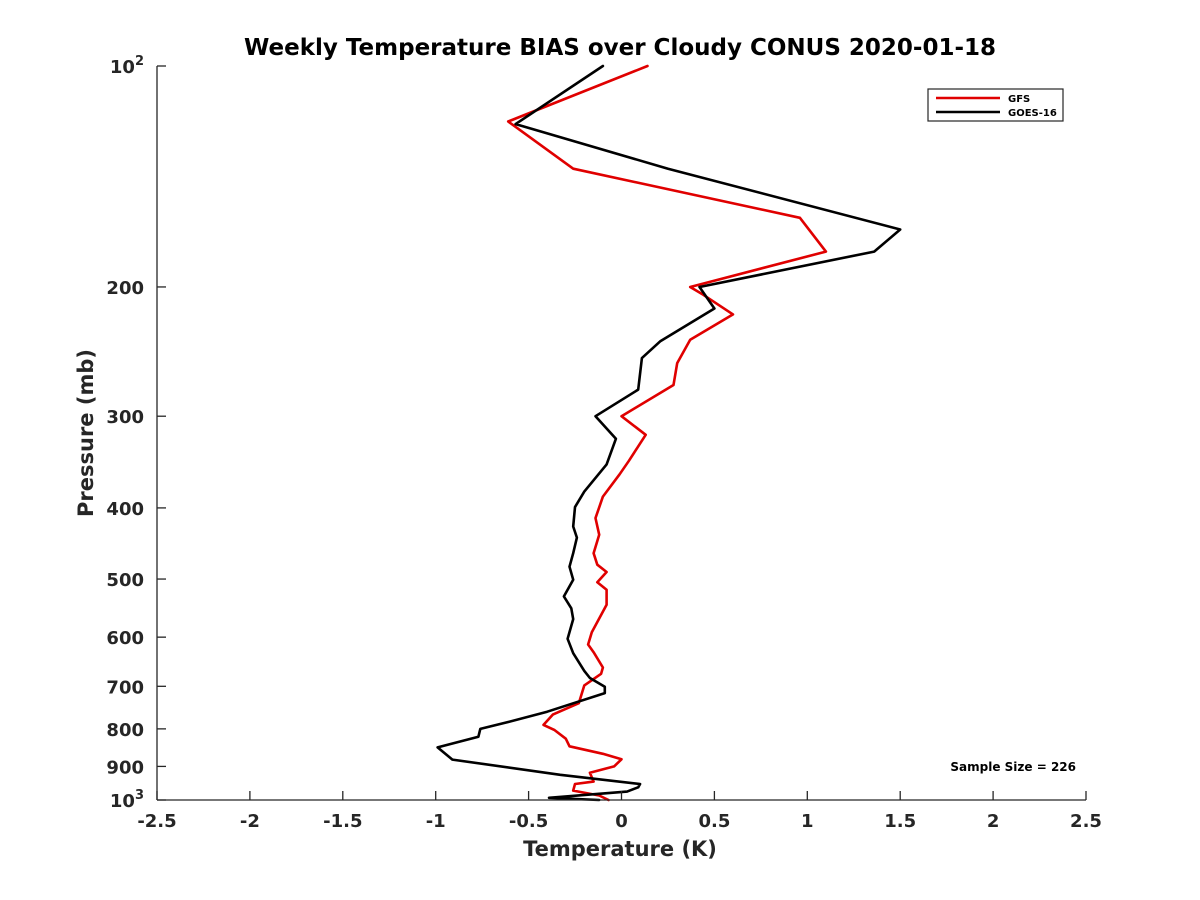  I want to click on legend-entry: GOES-16, so click(1032, 113).